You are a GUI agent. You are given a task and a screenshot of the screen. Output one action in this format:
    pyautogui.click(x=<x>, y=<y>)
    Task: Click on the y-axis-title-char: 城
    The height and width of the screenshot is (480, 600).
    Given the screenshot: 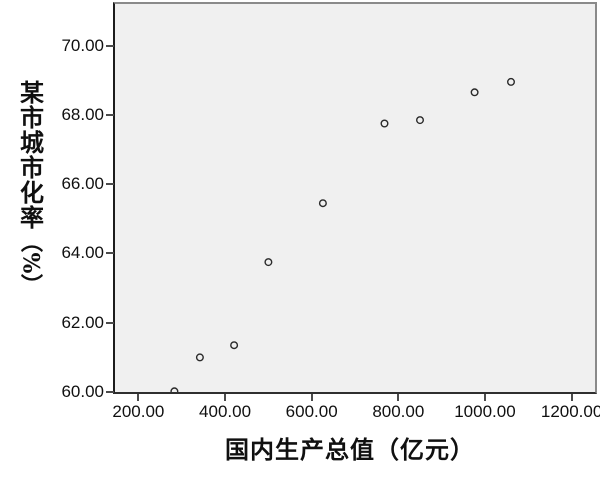 What is the action you would take?
    pyautogui.click(x=32, y=142)
    